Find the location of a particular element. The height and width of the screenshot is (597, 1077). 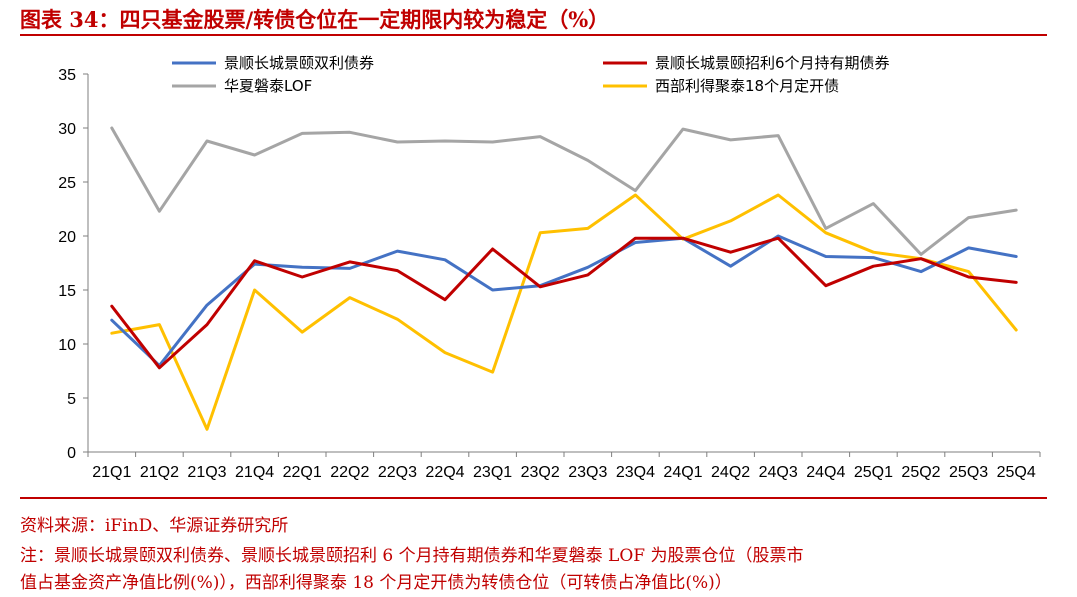

x-tick-label: 21Q4 is located at coordinates (254, 472).